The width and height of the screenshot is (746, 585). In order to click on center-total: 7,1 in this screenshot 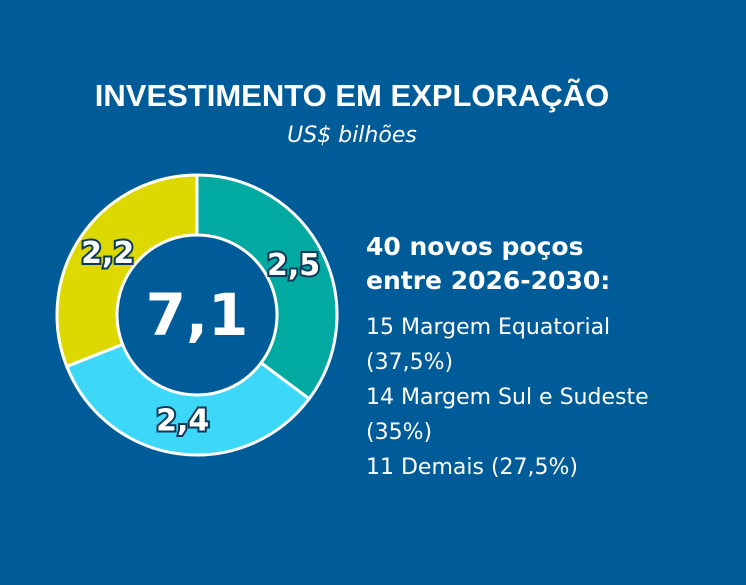, I will do `click(197, 315)`.